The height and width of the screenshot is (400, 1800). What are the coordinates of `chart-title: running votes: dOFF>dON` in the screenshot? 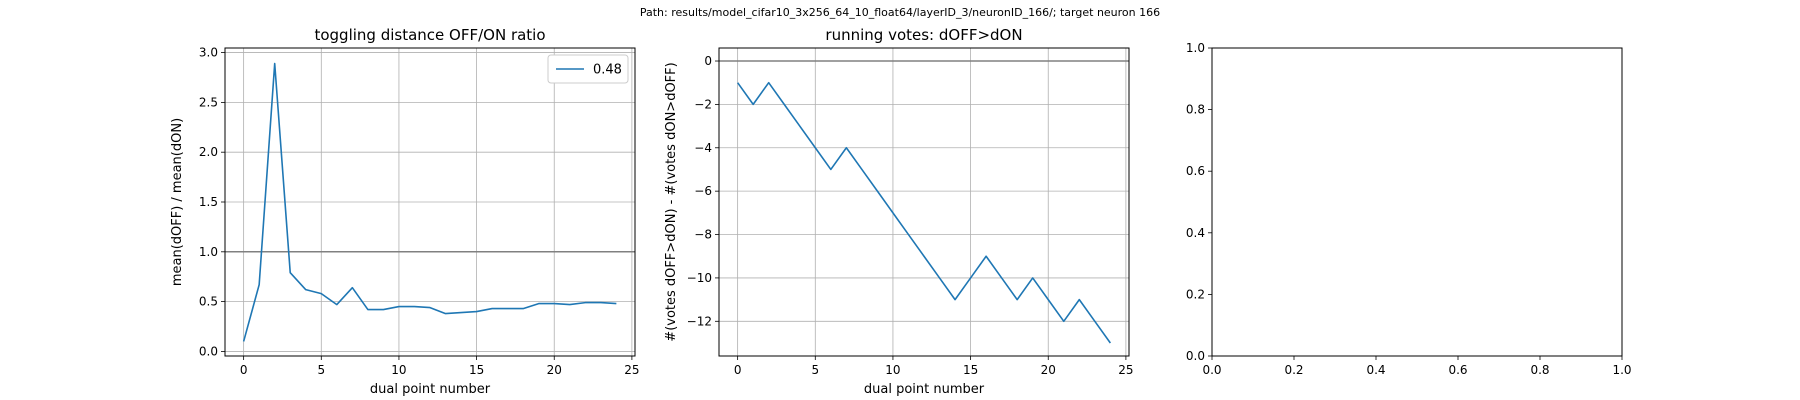 It's located at (923, 35).